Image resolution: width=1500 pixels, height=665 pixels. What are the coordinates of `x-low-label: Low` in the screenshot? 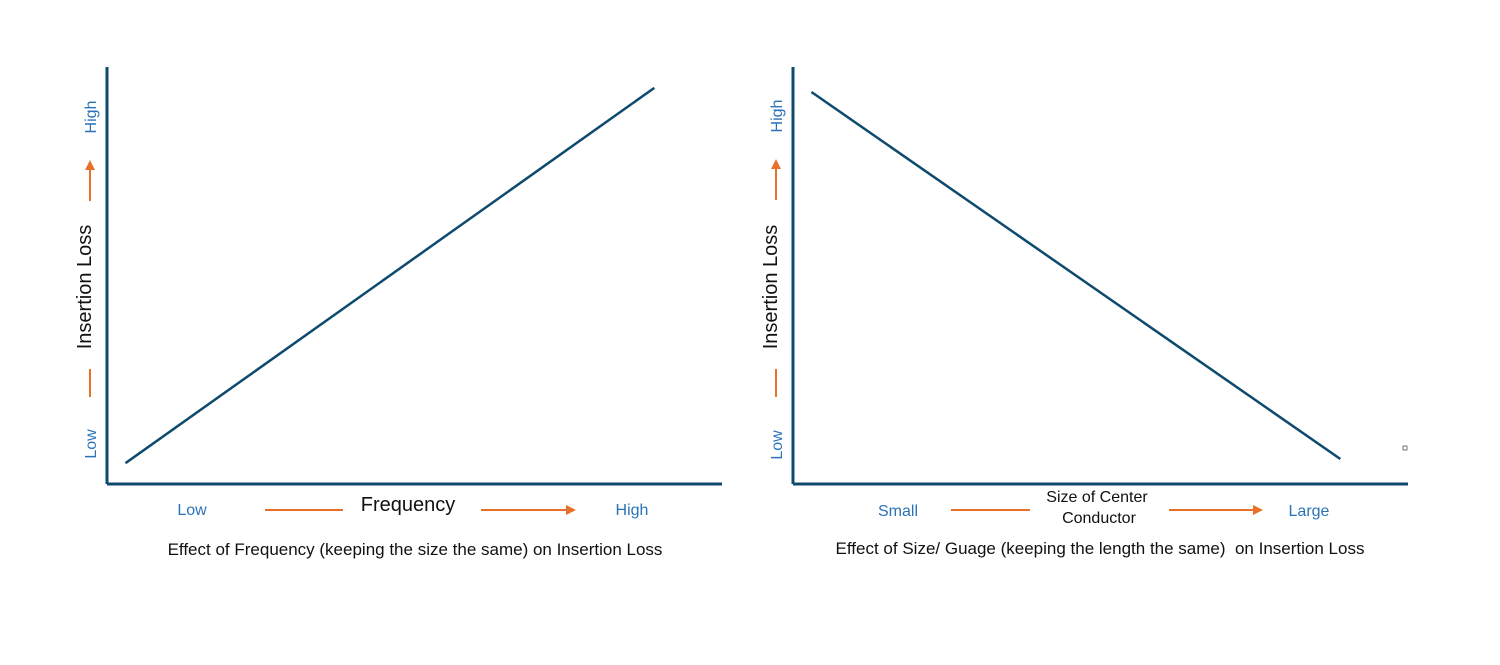 It's located at (192, 510).